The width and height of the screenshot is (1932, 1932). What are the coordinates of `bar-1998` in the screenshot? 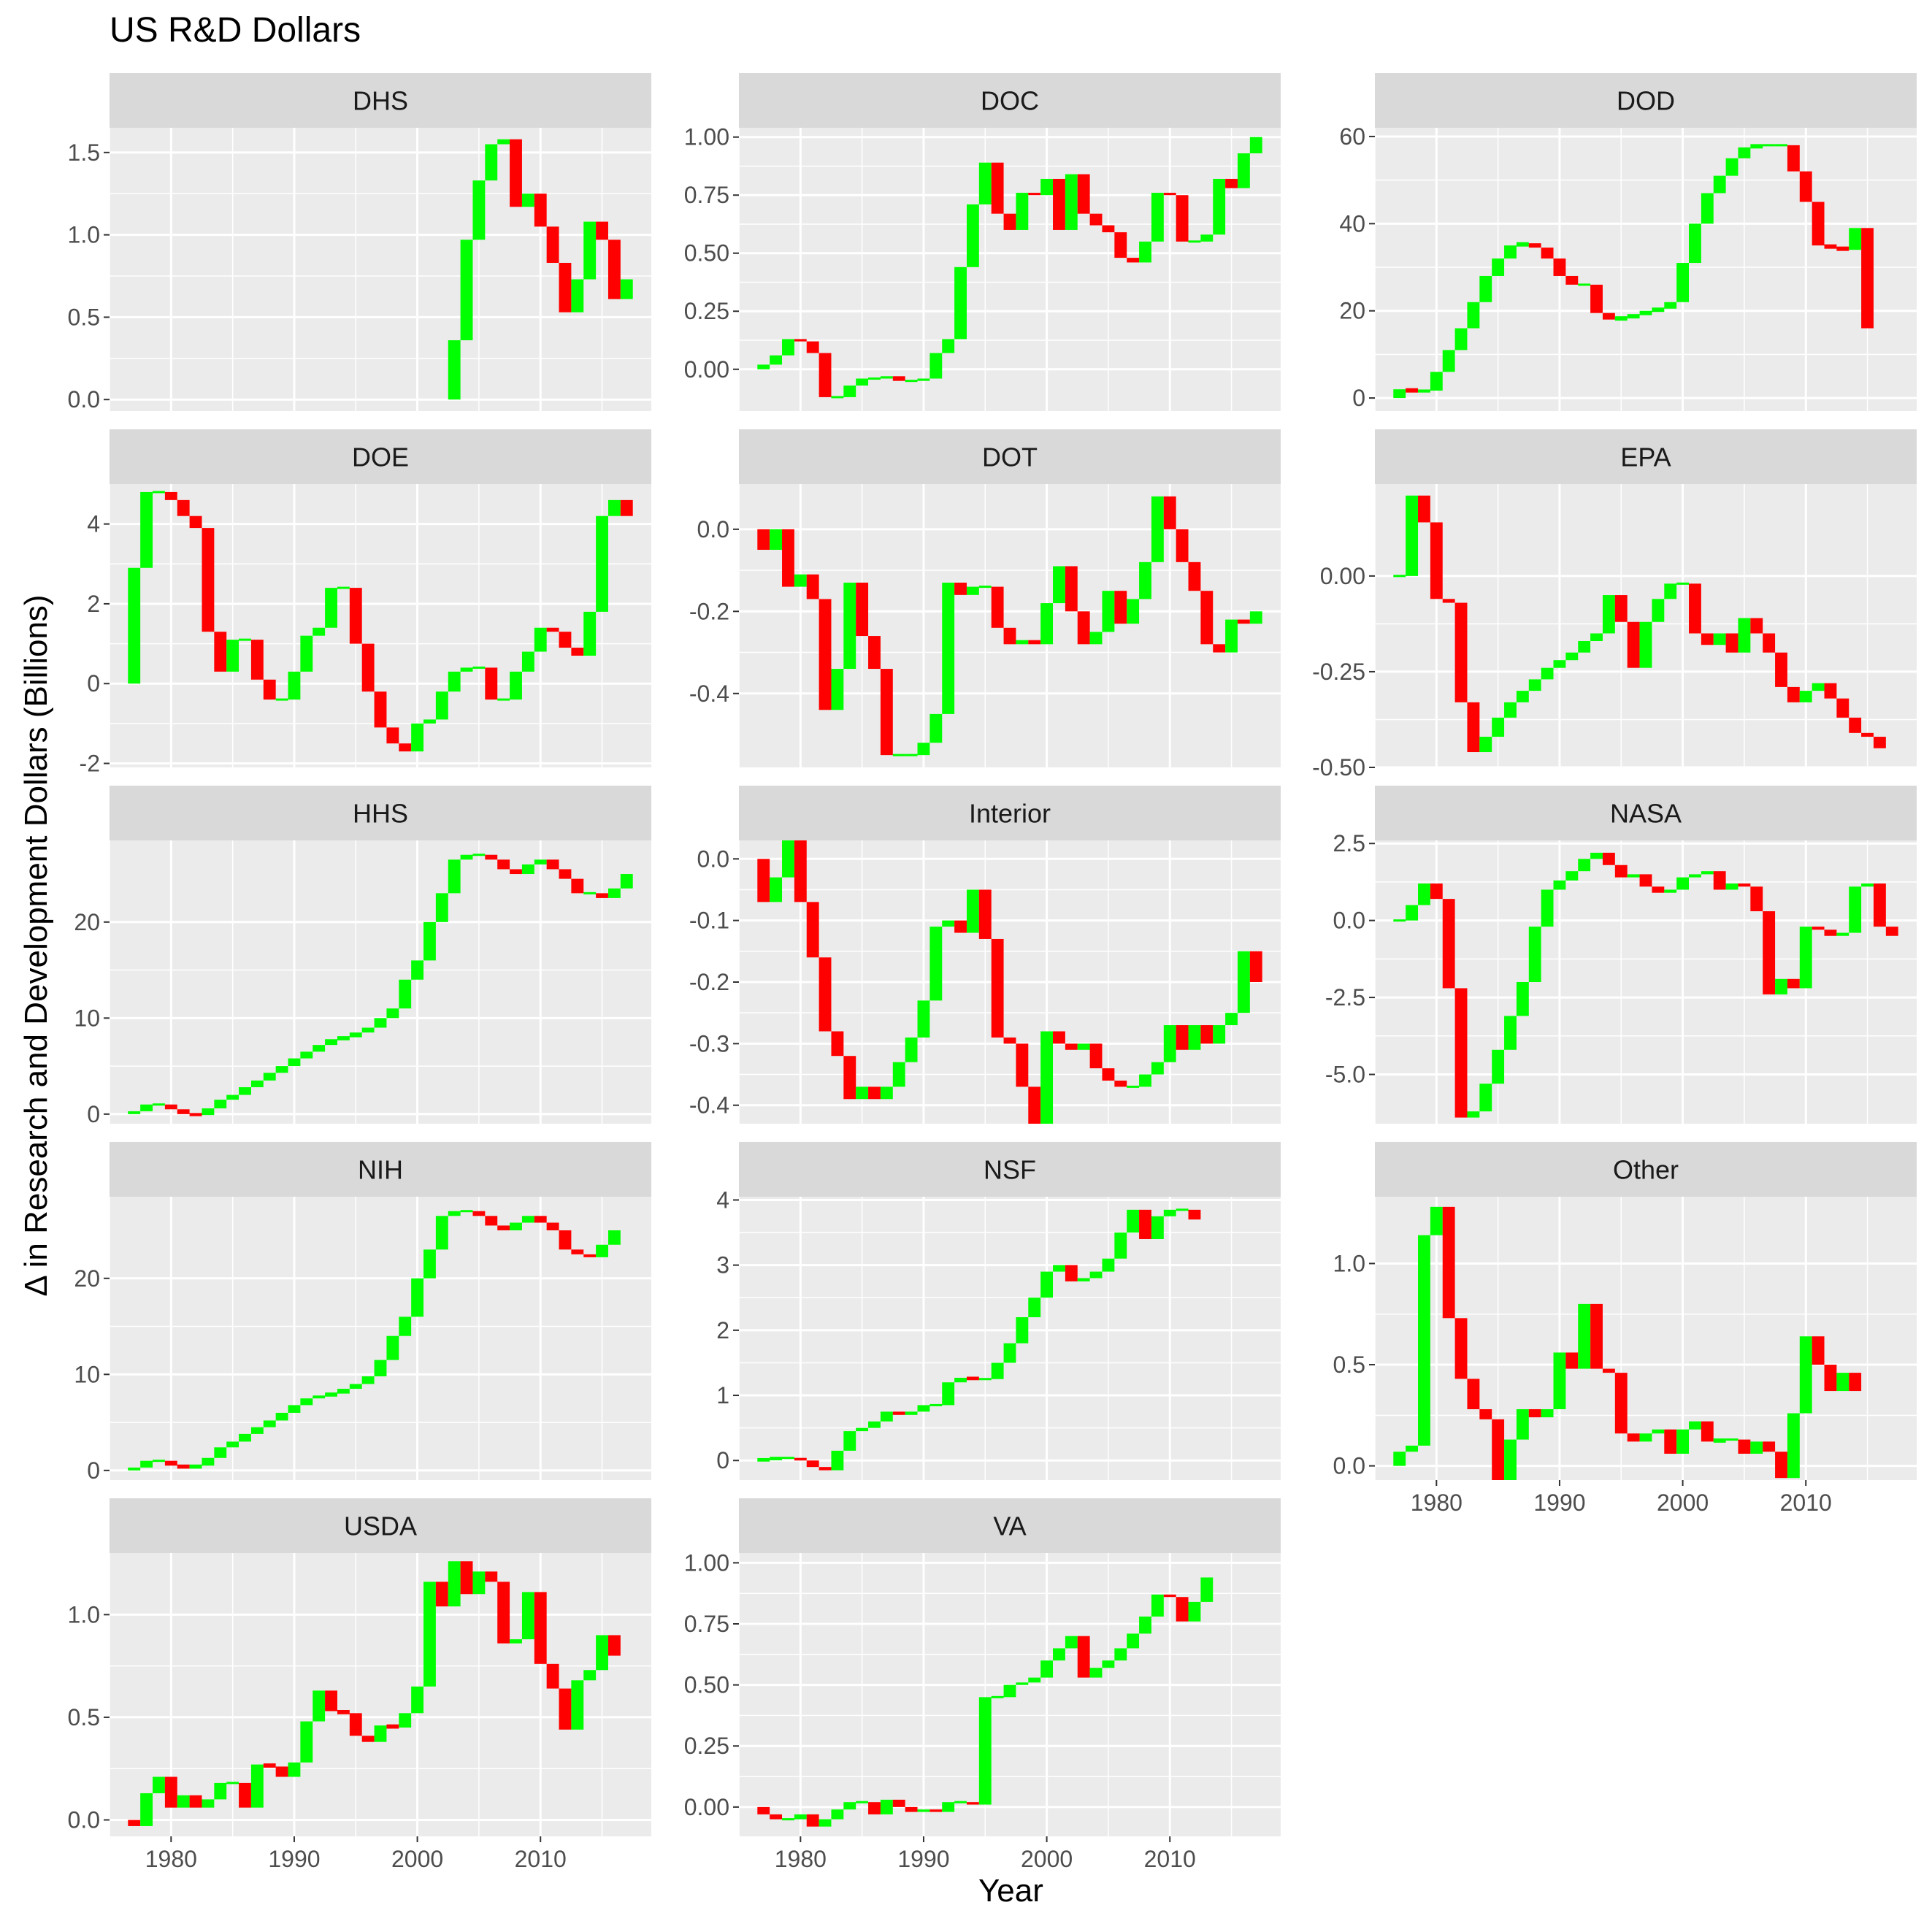 It's located at (1658, 1431).